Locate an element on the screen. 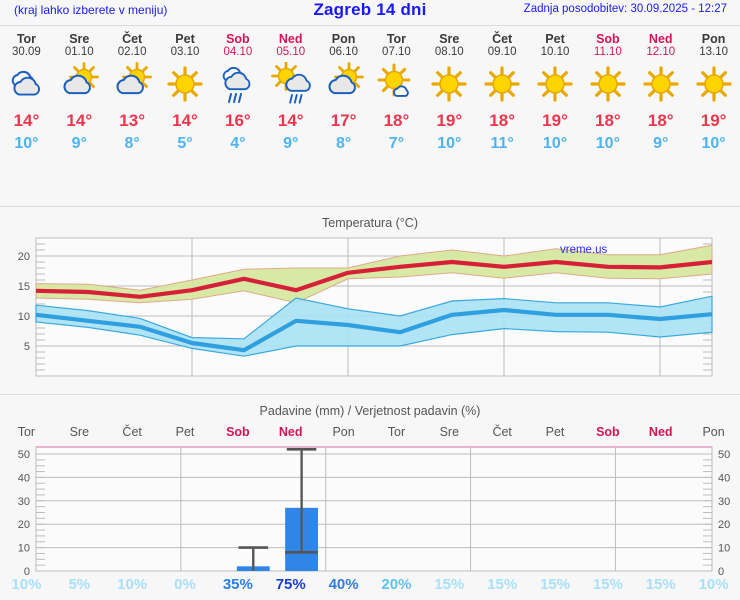 The image size is (740, 600). precipitation-chart-title: Padavine (mm) / Verjetnost padavin (%) is located at coordinates (370, 411).